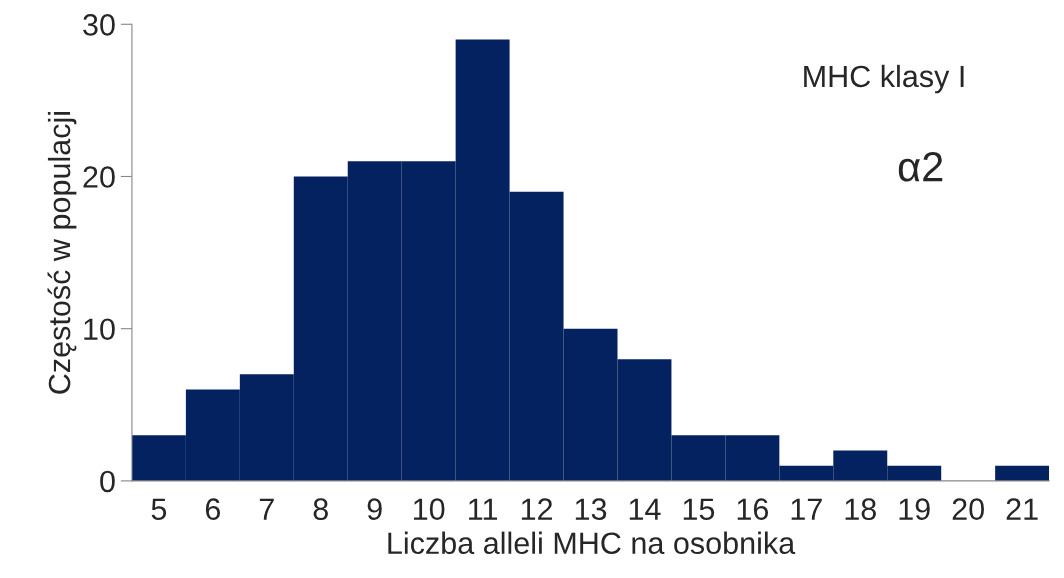 The width and height of the screenshot is (1064, 578). What do you see at coordinates (592, 543) in the screenshot?
I see `x-axis-title: Liczba alleli MHC na osobnika` at bounding box center [592, 543].